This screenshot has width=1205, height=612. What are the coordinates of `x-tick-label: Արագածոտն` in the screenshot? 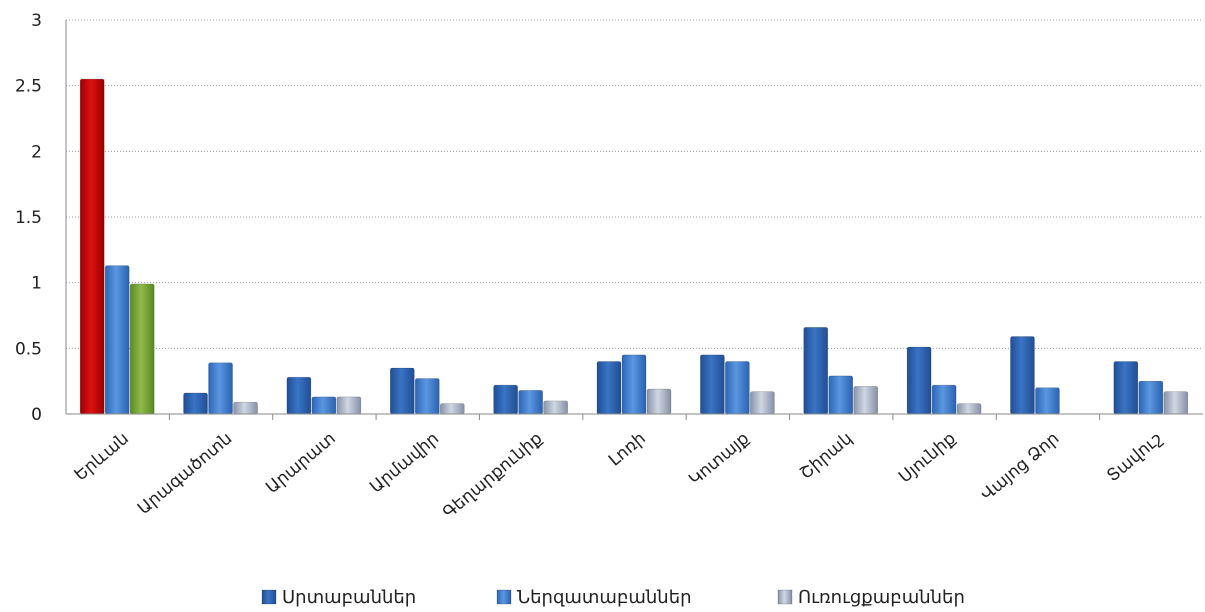 It's located at (185, 474).